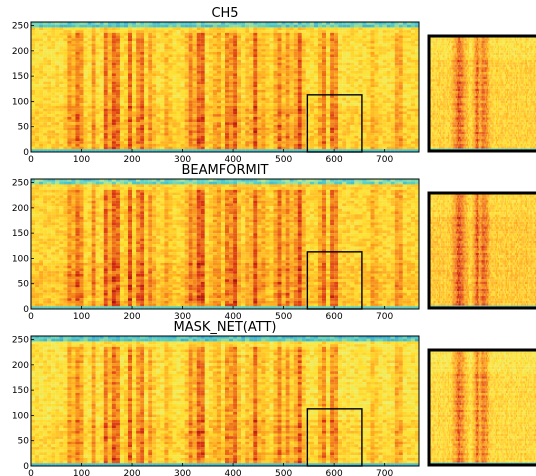 This screenshot has height=476, width=536. Describe the element at coordinates (224, 13) in the screenshot. I see `panel-title: CH5` at that location.